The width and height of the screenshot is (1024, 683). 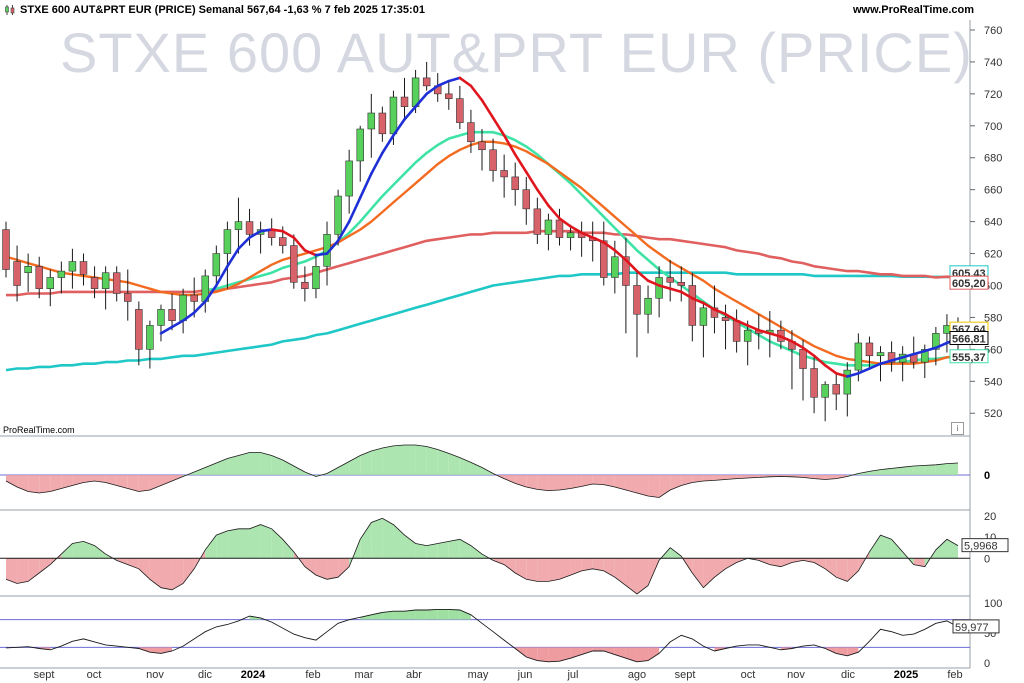 What do you see at coordinates (748, 675) in the screenshot?
I see `x-axis-label: oct` at bounding box center [748, 675].